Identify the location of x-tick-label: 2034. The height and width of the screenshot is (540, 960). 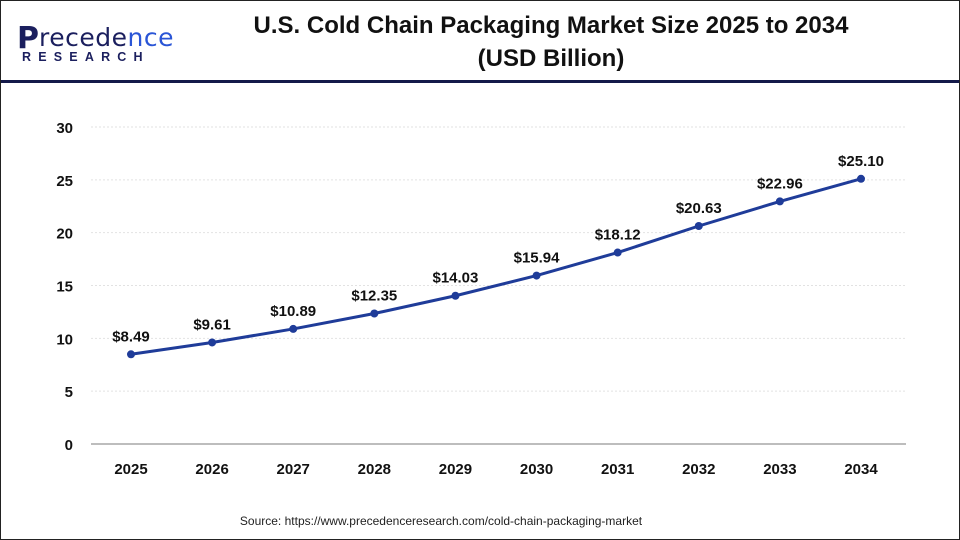
(861, 469).